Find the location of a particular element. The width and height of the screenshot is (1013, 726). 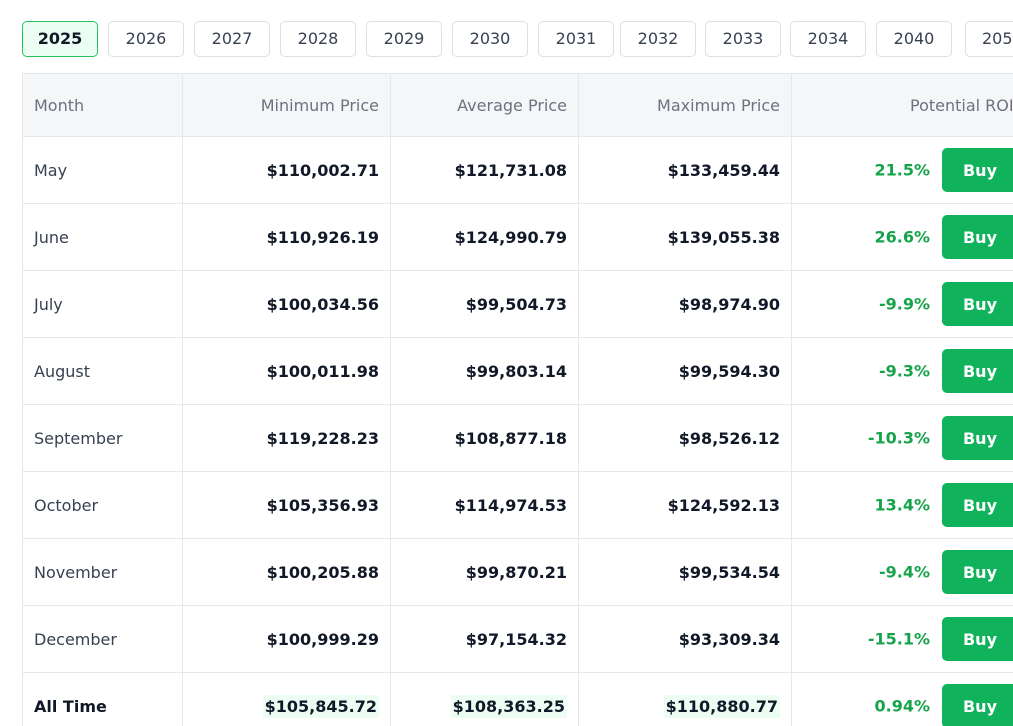

avg-price-cell: $121,731.08 is located at coordinates (484, 170).